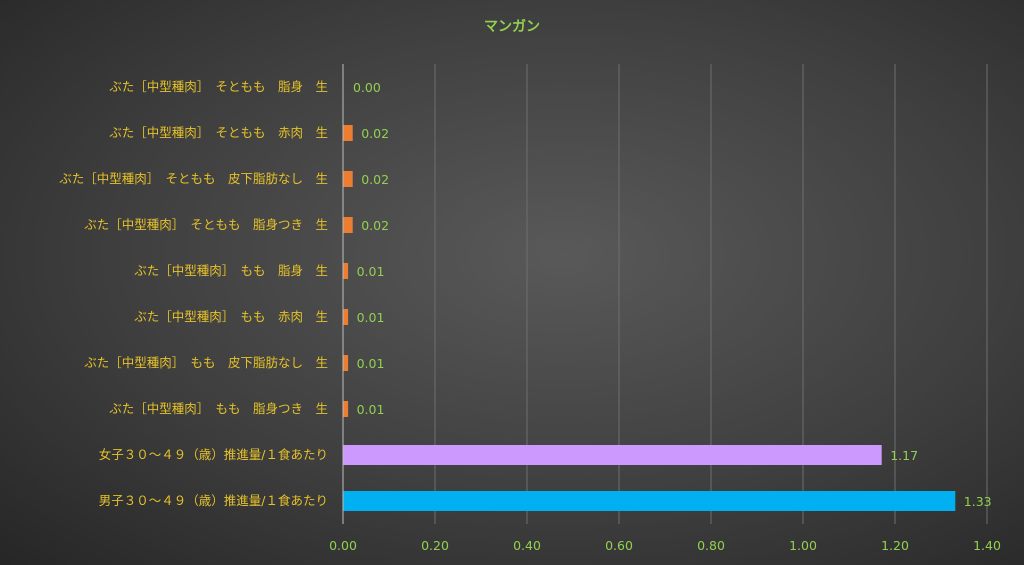  Describe the element at coordinates (978, 501) in the screenshot. I see `data-label: 1.33` at that location.